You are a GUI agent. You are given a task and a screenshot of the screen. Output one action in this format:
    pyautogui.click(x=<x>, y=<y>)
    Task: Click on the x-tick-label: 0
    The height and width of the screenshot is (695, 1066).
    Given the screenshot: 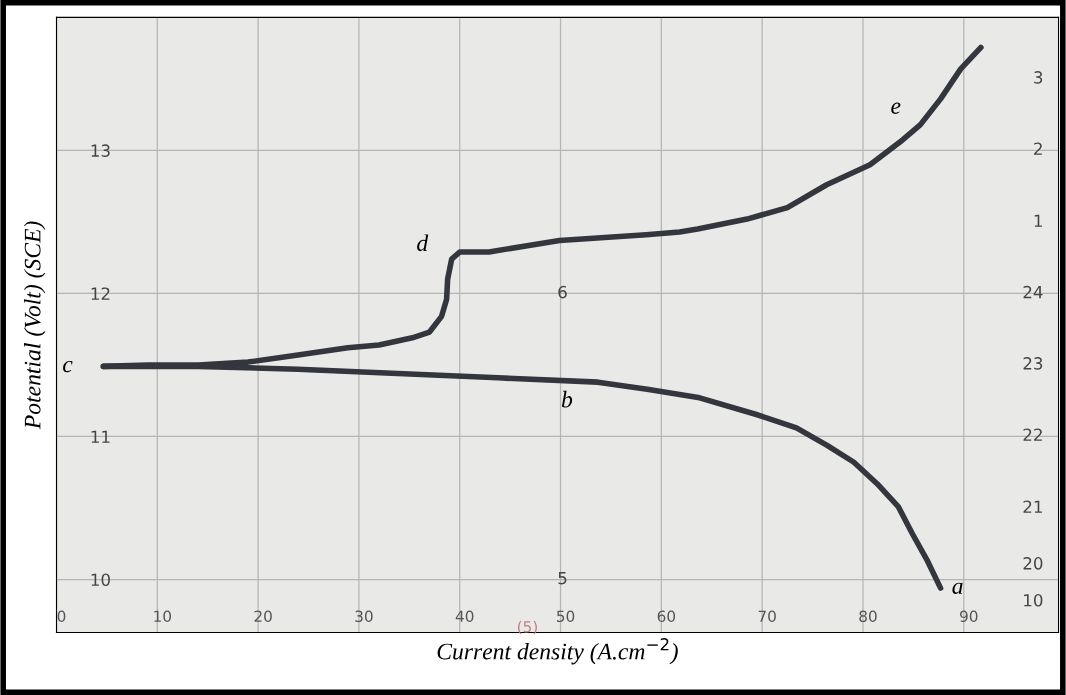 What is the action you would take?
    pyautogui.click(x=61, y=616)
    